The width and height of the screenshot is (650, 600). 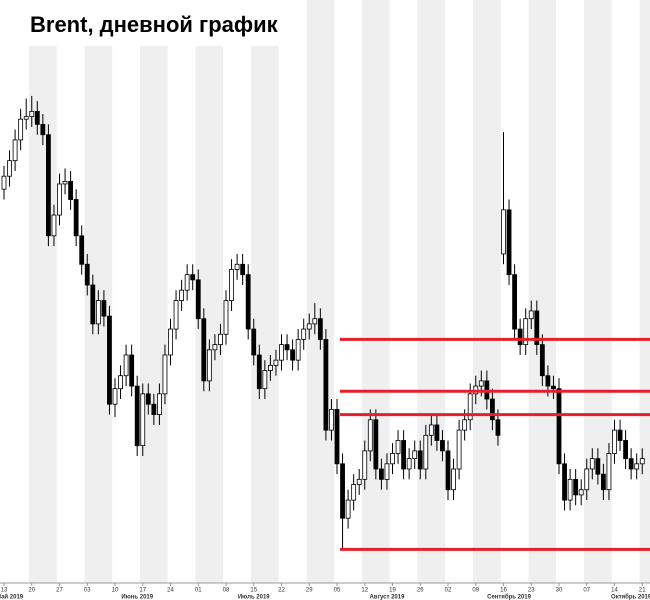 What do you see at coordinates (226, 591) in the screenshot?
I see `x-tick-label: 08` at bounding box center [226, 591].